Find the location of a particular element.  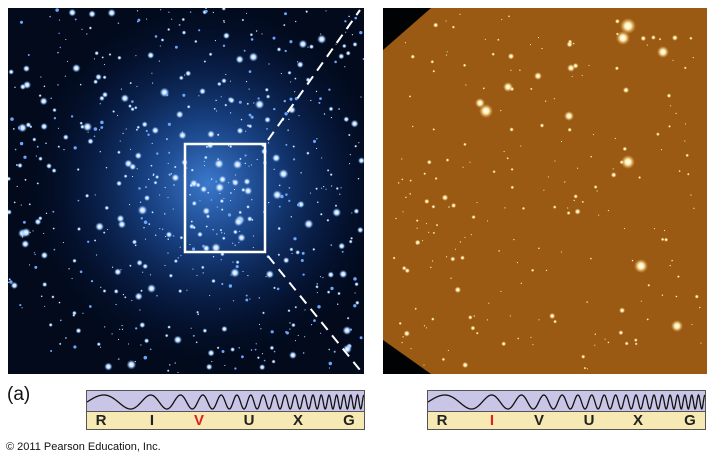

zoom-region-box is located at coordinates (225, 198).